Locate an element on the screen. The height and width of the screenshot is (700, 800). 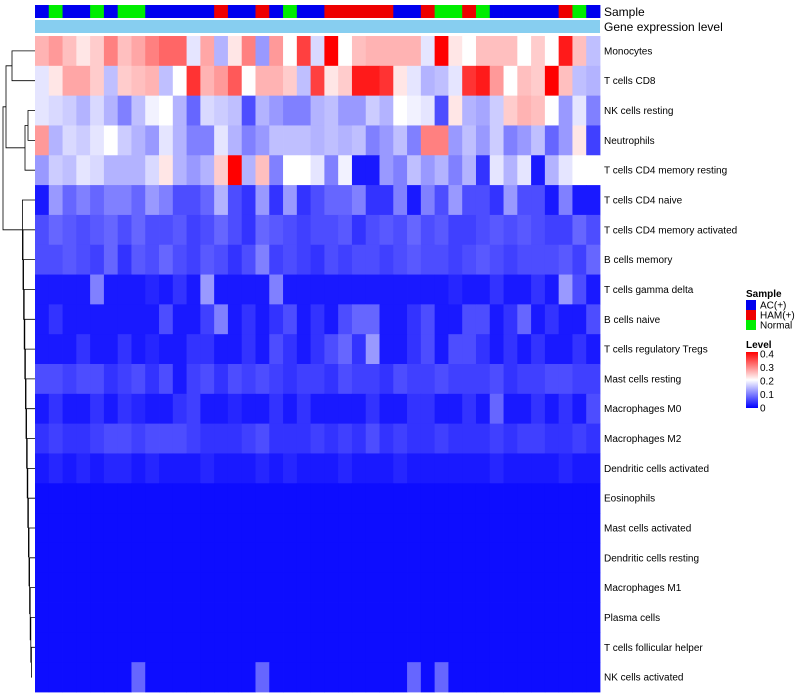
dendrogram-link is located at coordinates (29, 148).